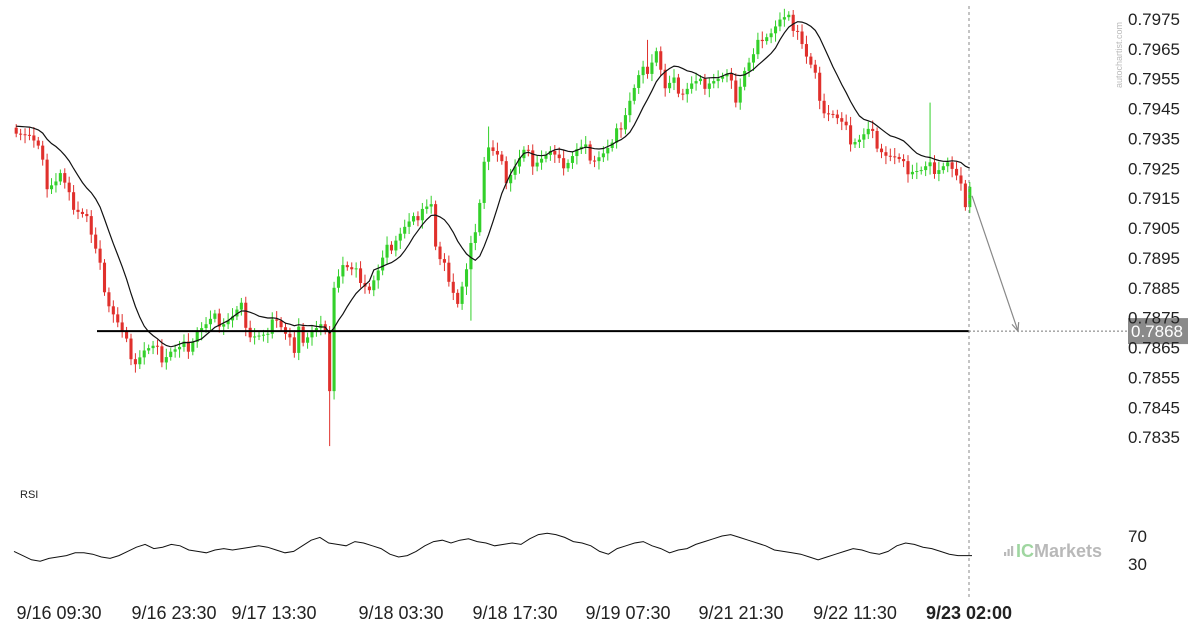 Image resolution: width=1200 pixels, height=630 pixels. Describe the element at coordinates (1154, 348) in the screenshot. I see `price-tick-label: 0.7865` at that location.